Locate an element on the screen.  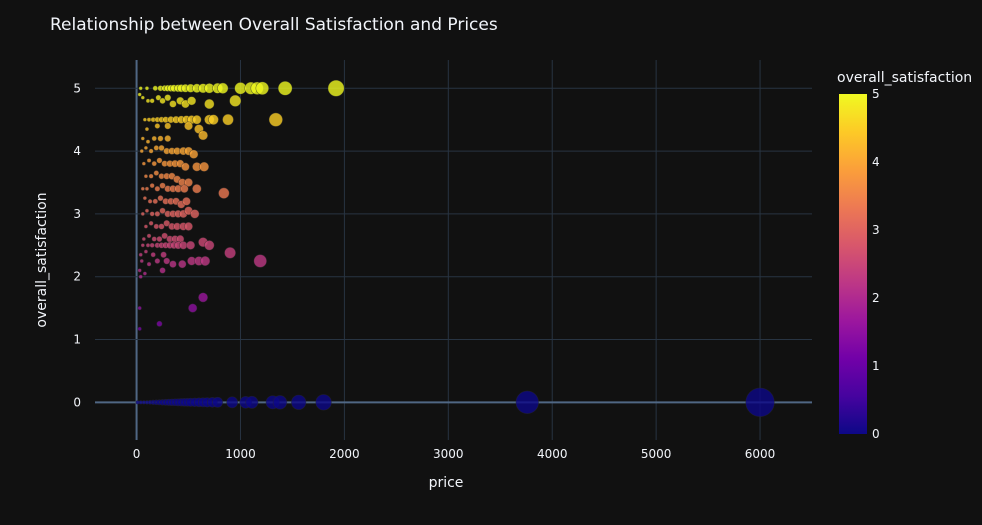
colorbar-tick-label: 1 is located at coordinates (876, 366).